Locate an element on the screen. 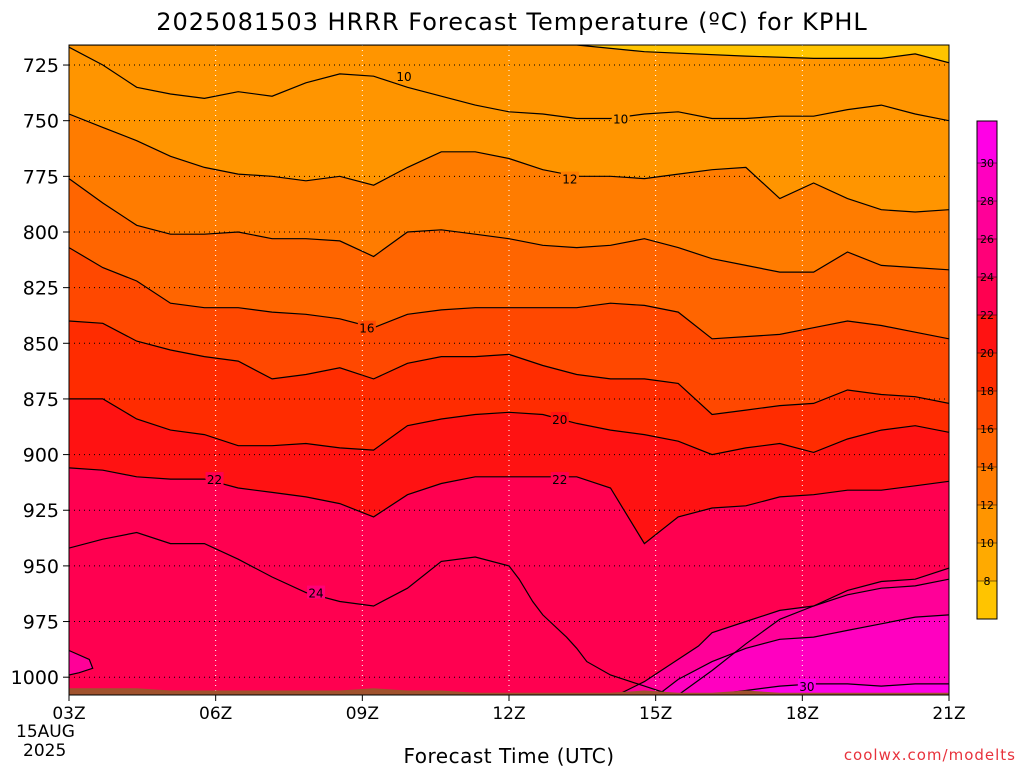 The image size is (1024, 768). colorbar-label-16: 16 is located at coordinates (987, 429).